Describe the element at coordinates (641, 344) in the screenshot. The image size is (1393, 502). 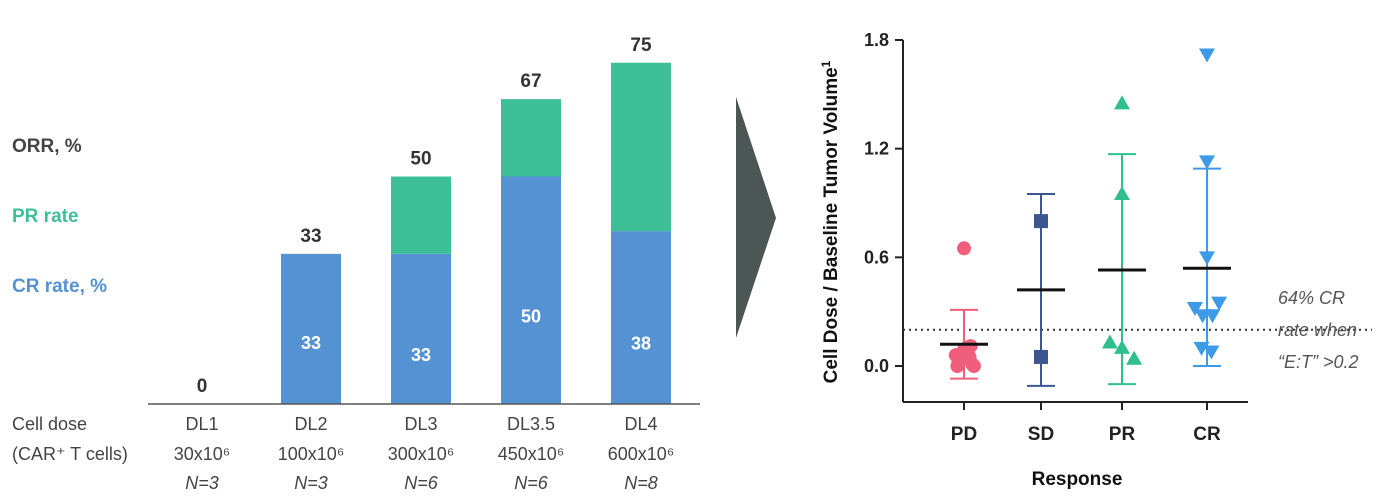
I see `cr-value-label: 38` at that location.